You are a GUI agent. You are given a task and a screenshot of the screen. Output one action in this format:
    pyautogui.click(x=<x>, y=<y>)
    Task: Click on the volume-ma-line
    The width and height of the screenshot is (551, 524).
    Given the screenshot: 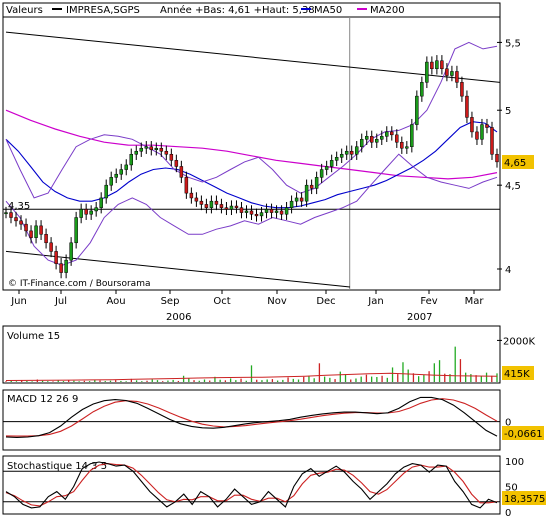 What is the action you would take?
    pyautogui.click(x=251, y=376)
    